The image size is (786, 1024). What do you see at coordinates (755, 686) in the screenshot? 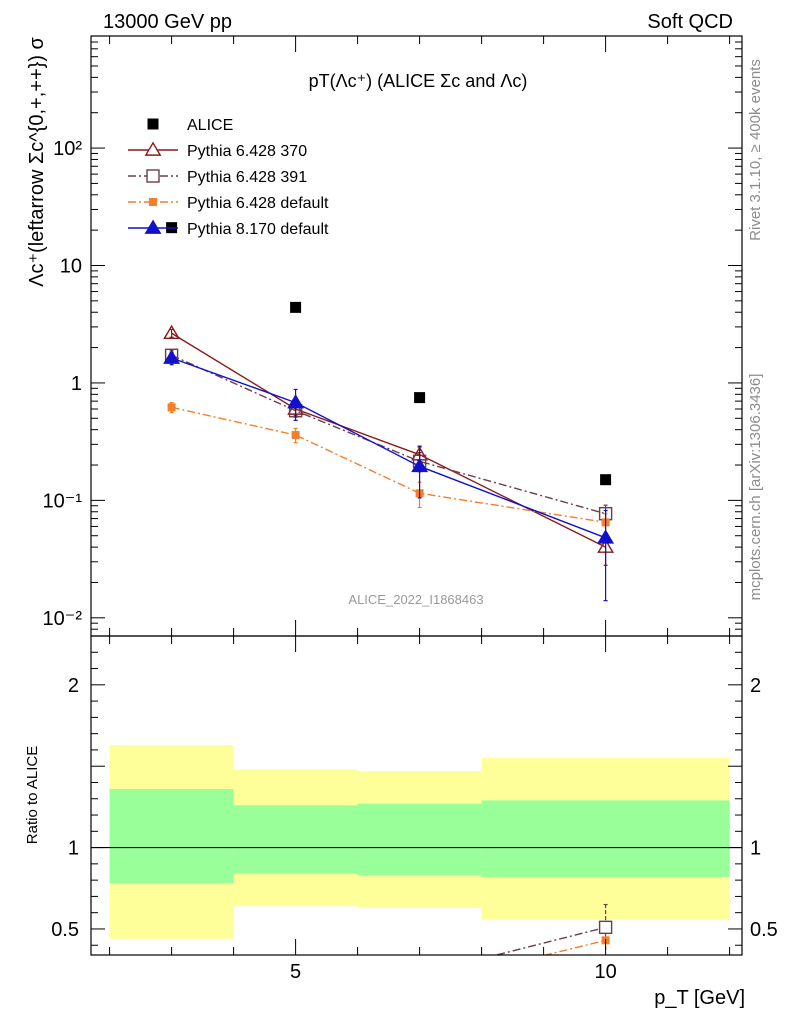
I see `ratio-y-tick-label-right: 2` at bounding box center [755, 686].